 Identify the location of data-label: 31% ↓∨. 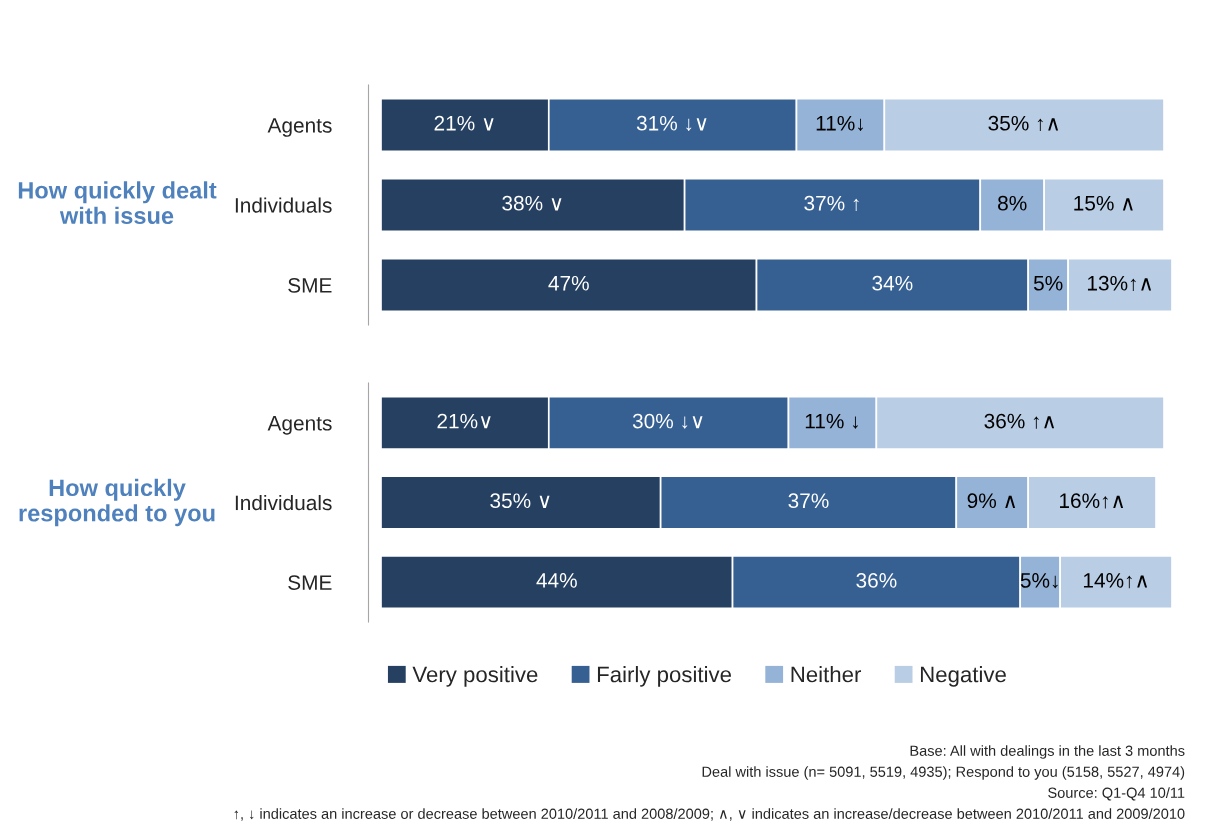
(671, 123).